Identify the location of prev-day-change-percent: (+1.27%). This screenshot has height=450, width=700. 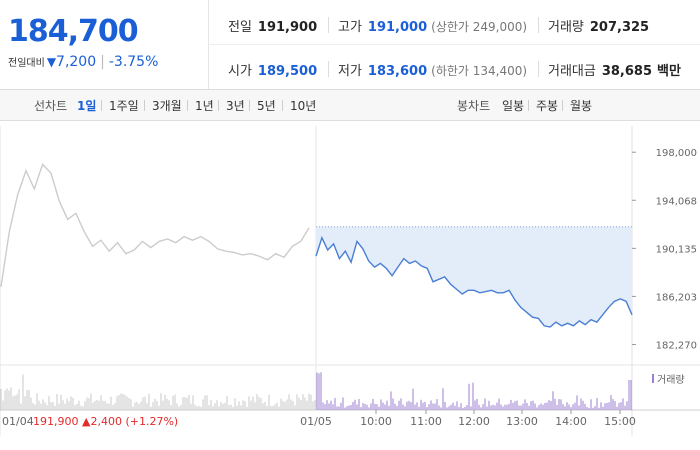
(151, 421).